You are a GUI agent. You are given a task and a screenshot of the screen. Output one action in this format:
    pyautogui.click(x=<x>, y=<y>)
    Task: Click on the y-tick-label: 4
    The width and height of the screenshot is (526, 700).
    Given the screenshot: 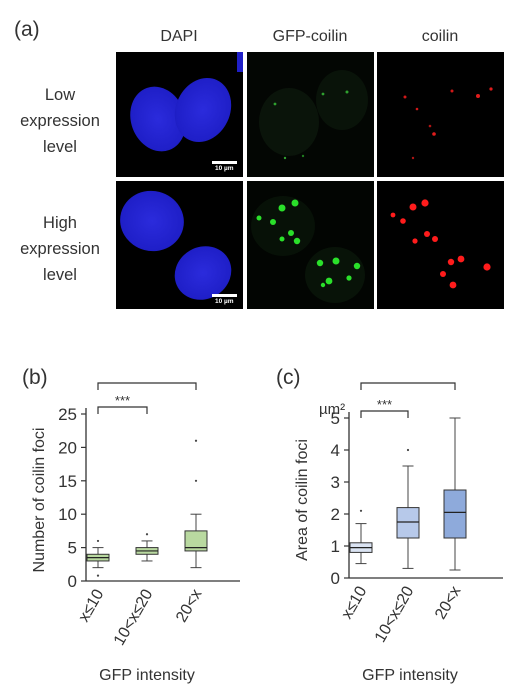 What is the action you would take?
    pyautogui.click(x=335, y=450)
    